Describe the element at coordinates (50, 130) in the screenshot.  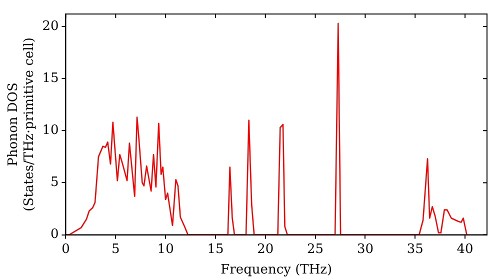
I see `y-tick-label: 10` at that location.